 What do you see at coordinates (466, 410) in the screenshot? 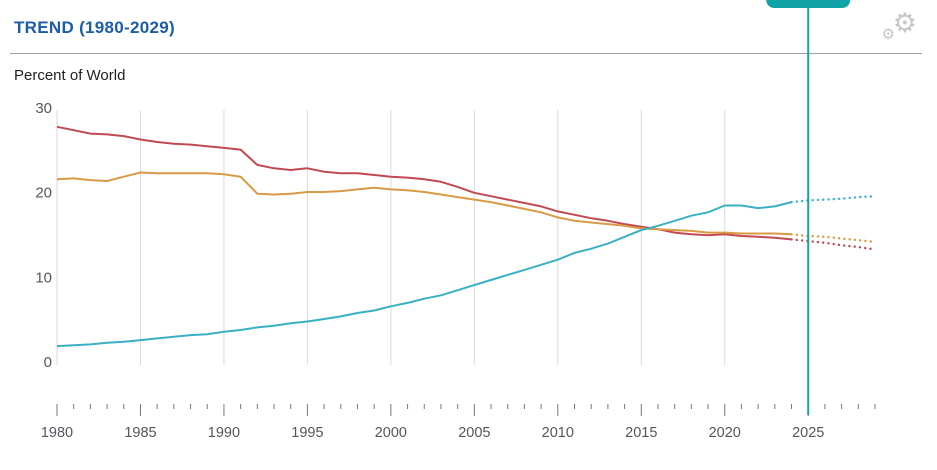
I see `x-axis-ticks` at bounding box center [466, 410].